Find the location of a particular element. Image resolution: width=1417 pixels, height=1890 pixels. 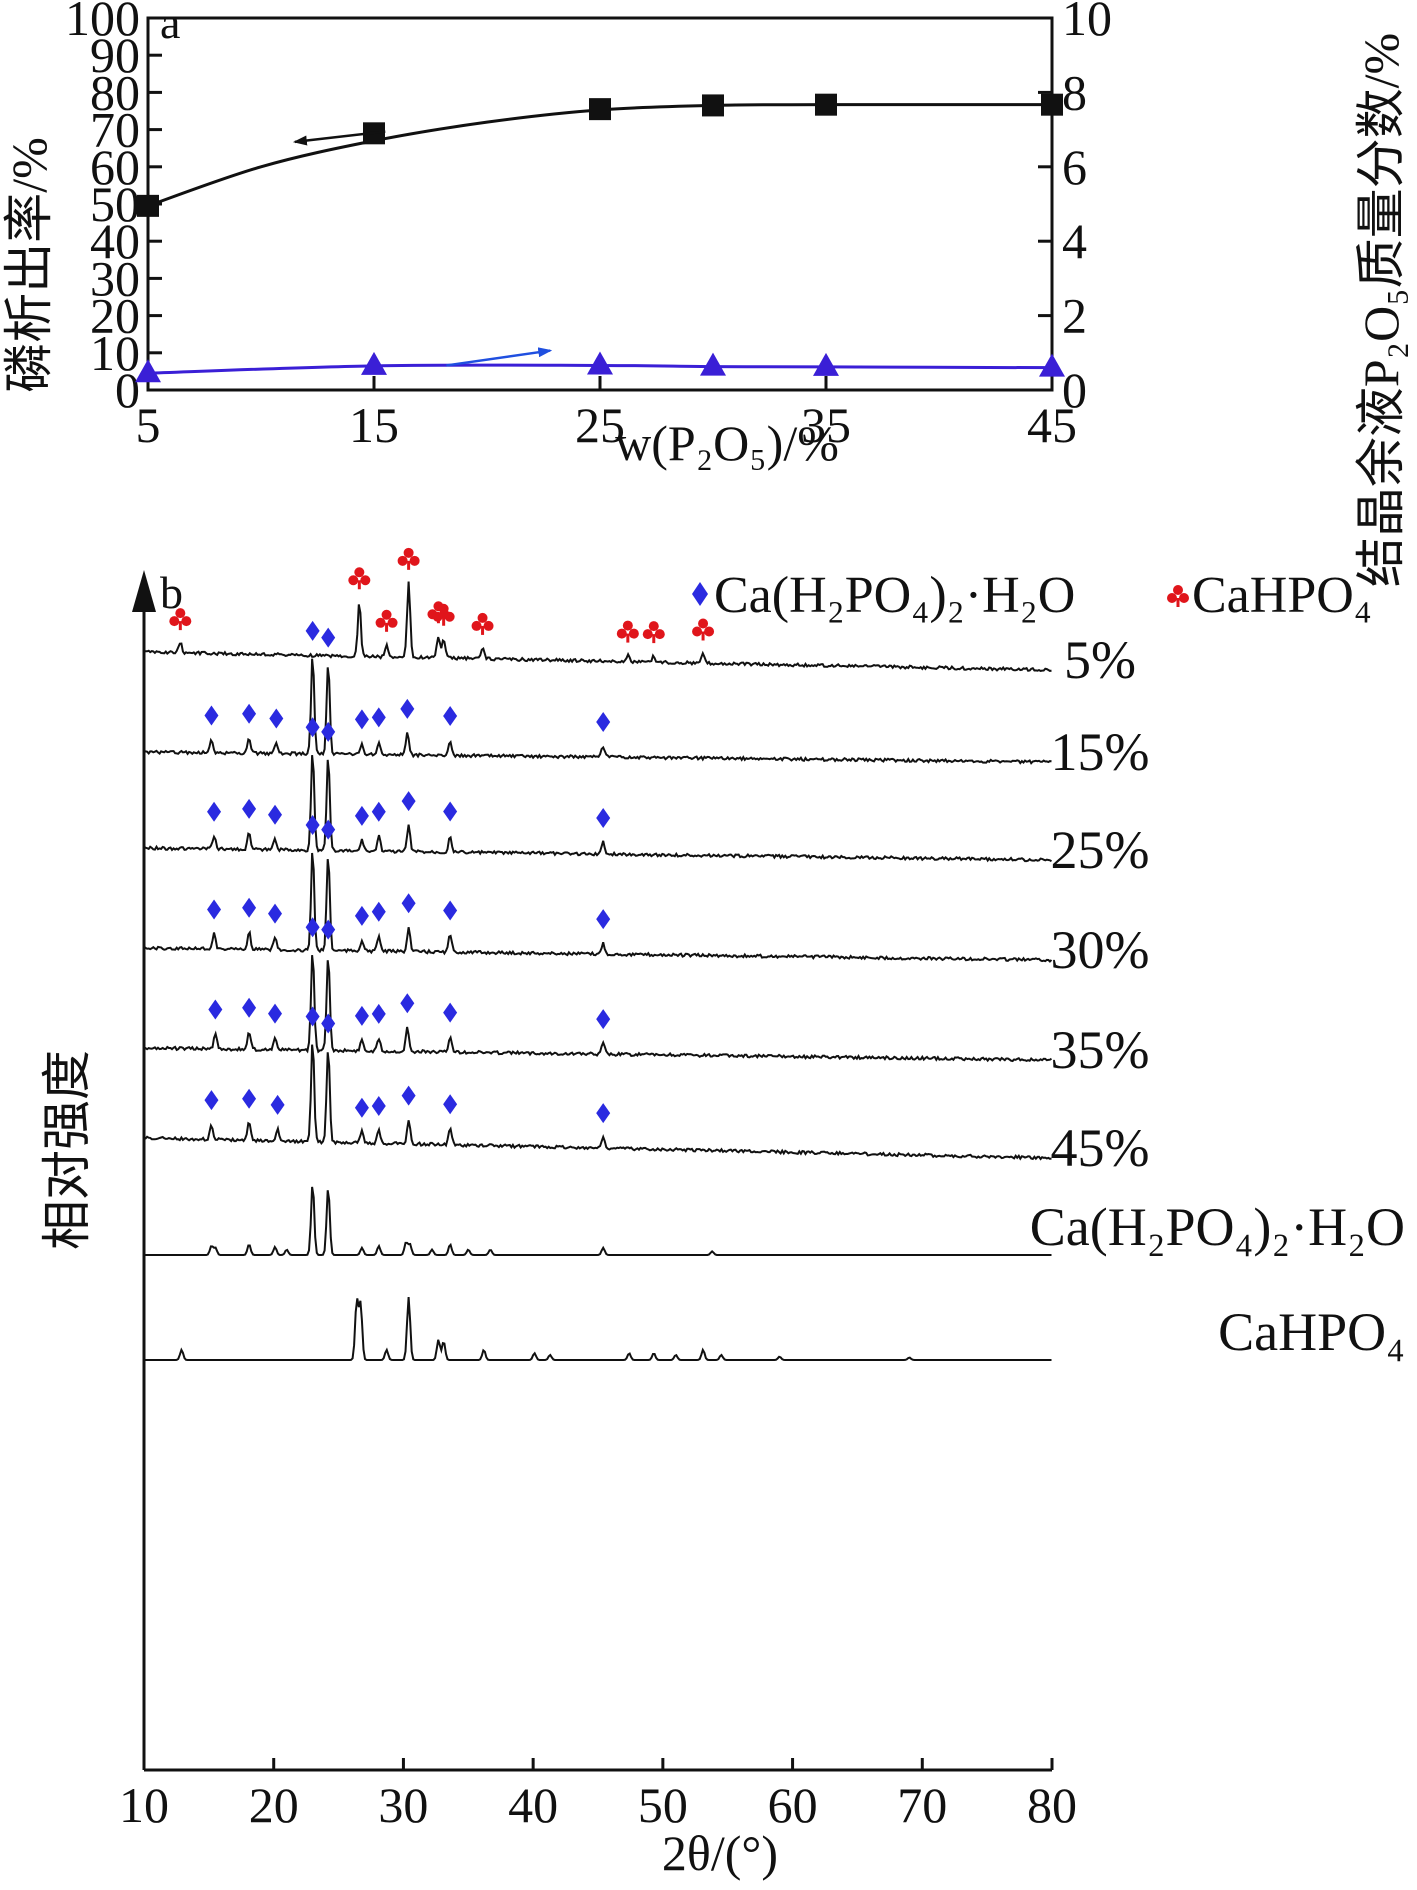

panel-a-left-tick-label: 50 is located at coordinates (115, 204).